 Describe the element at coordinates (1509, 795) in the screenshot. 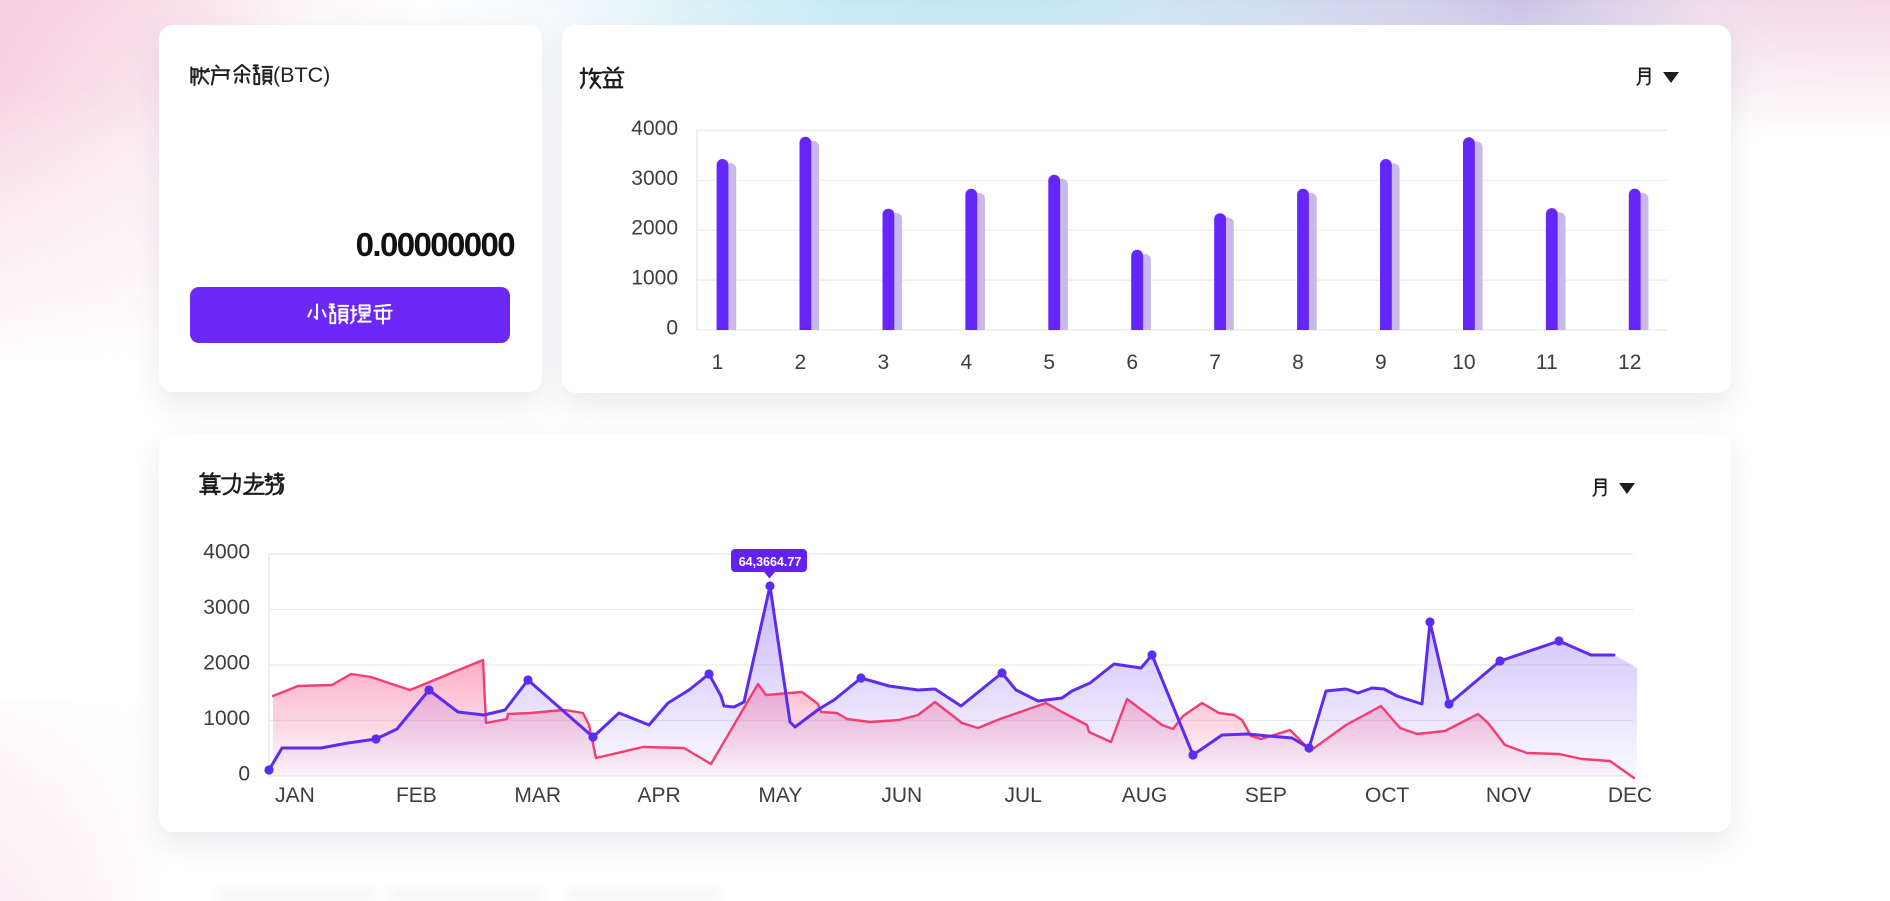

I see `svg-text: NOV` at that location.